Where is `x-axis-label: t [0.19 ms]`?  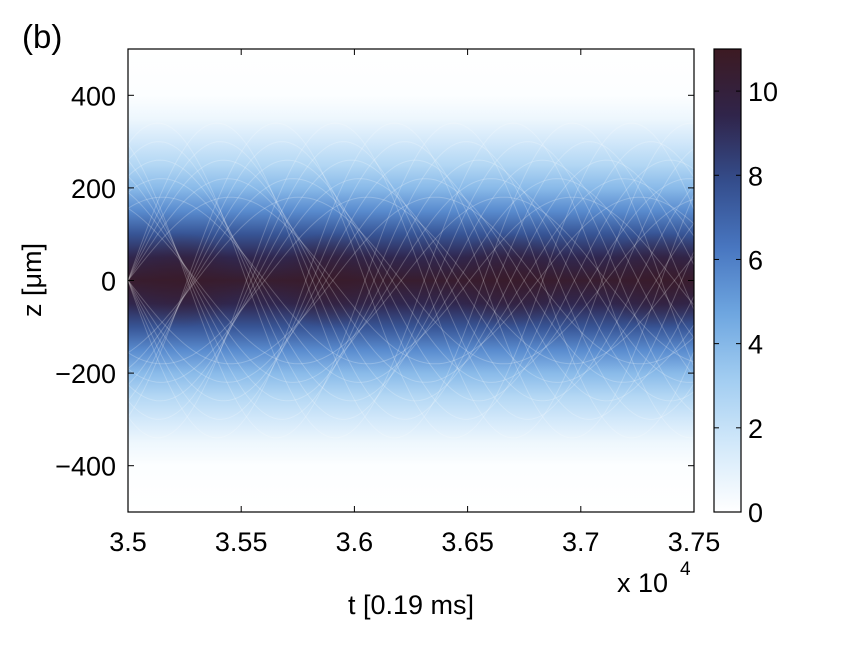 x-axis-label: t [0.19 ms] is located at coordinates (411, 605).